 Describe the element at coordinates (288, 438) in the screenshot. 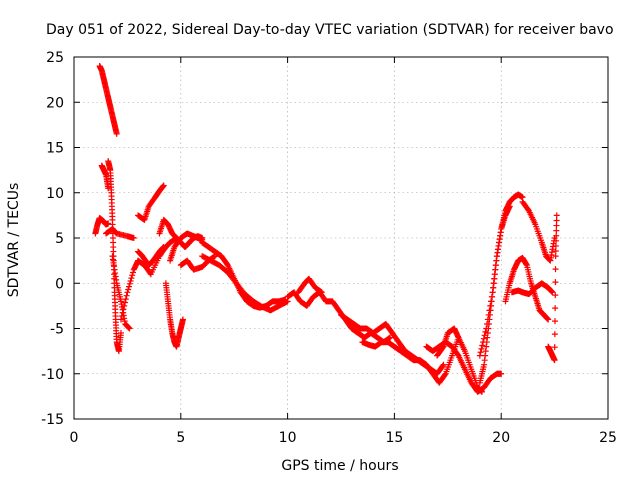

I see `x-tick-label: 10` at that location.